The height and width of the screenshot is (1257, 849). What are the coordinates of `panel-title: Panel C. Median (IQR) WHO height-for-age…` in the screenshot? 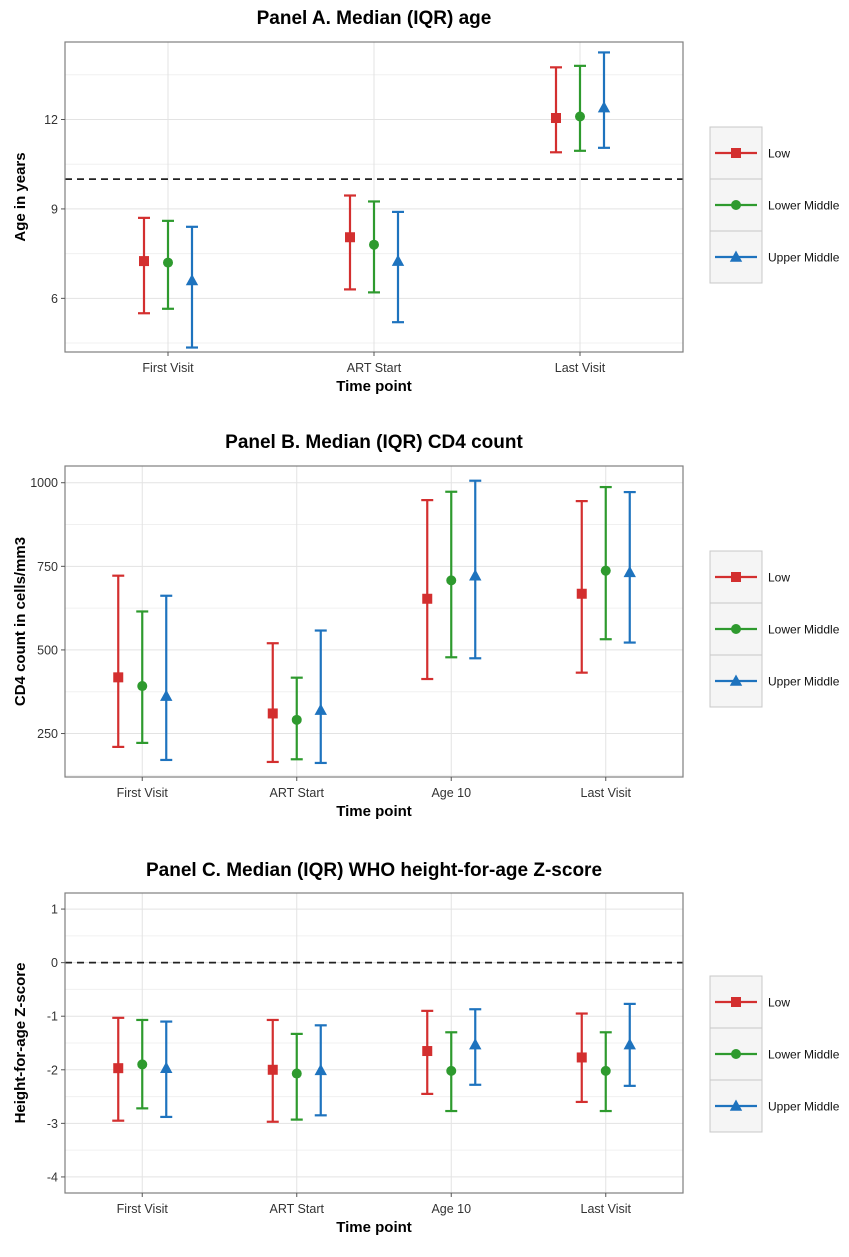 It's located at (374, 870).